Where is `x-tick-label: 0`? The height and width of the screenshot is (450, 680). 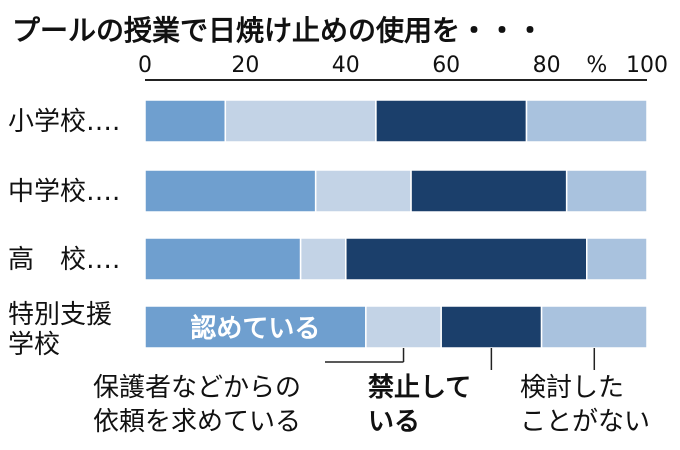
x-tick-label: 0 is located at coordinates (145, 65).